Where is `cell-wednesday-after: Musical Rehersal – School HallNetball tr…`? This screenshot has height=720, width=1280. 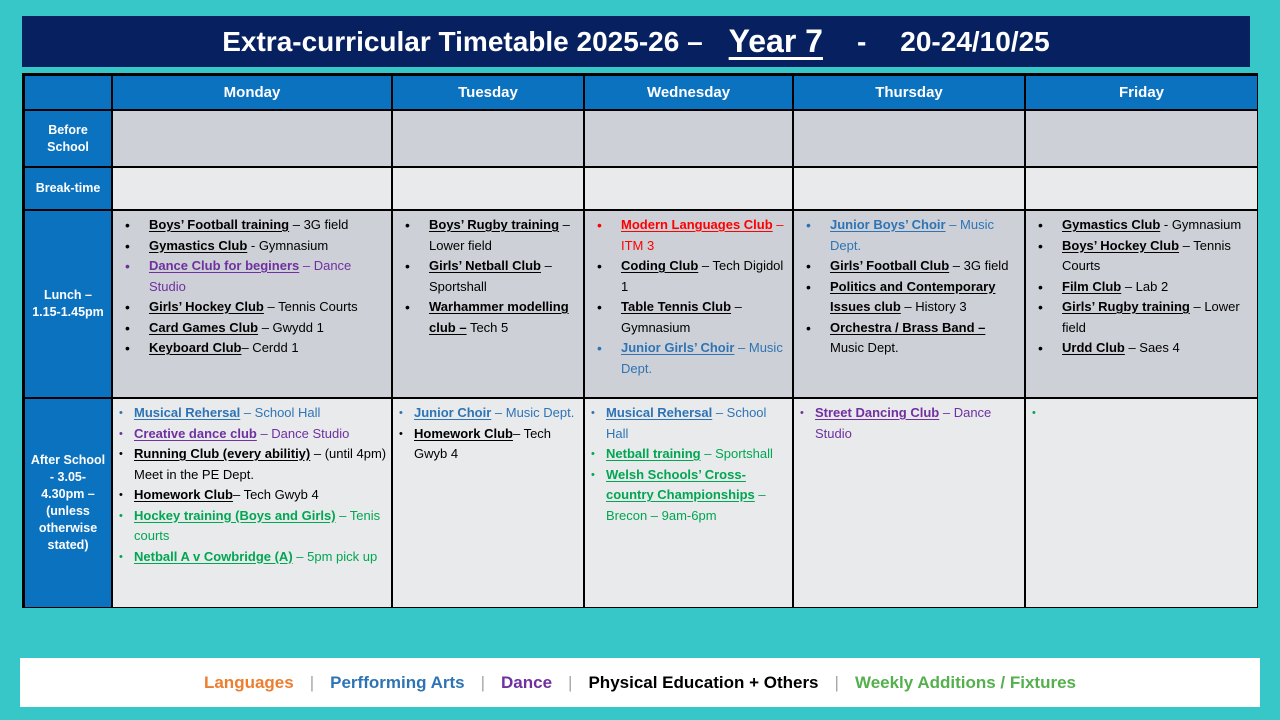
cell-wednesday-after: Musical Rehersal – School HallNetball tr… is located at coordinates (688, 503).